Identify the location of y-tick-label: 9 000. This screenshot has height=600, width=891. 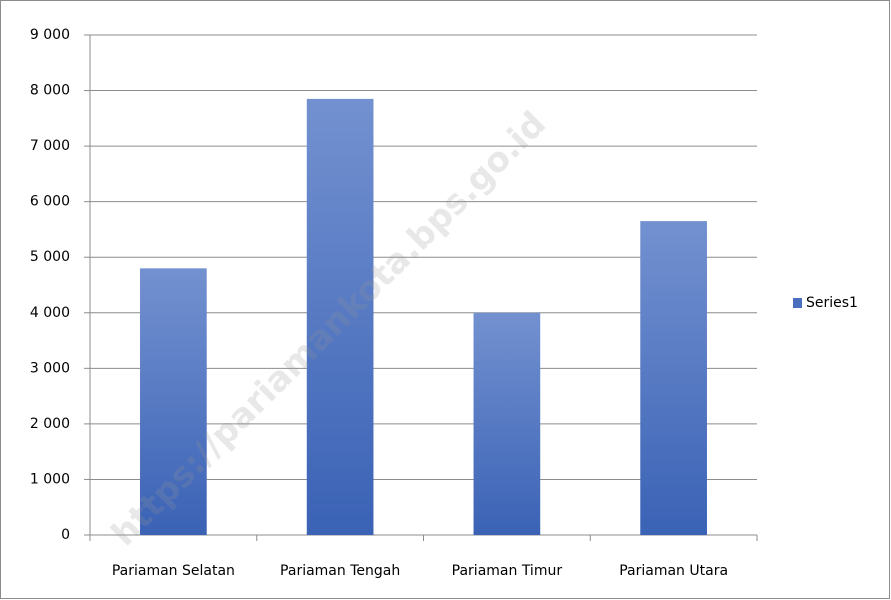
(50, 35).